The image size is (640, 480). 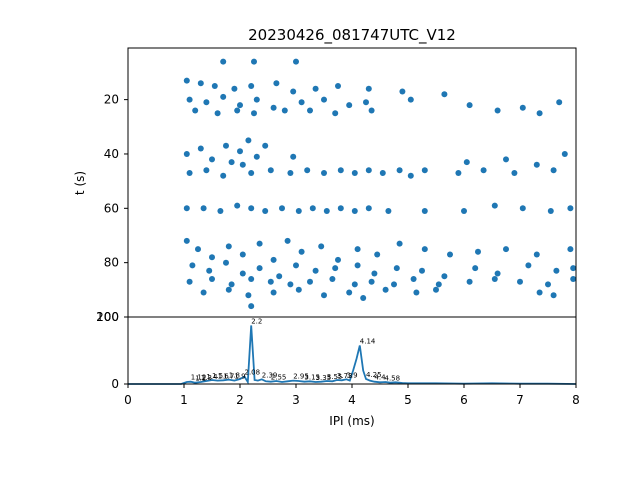 What do you see at coordinates (576, 400) in the screenshot?
I see `ipi-x-tick-label: 8` at bounding box center [576, 400].